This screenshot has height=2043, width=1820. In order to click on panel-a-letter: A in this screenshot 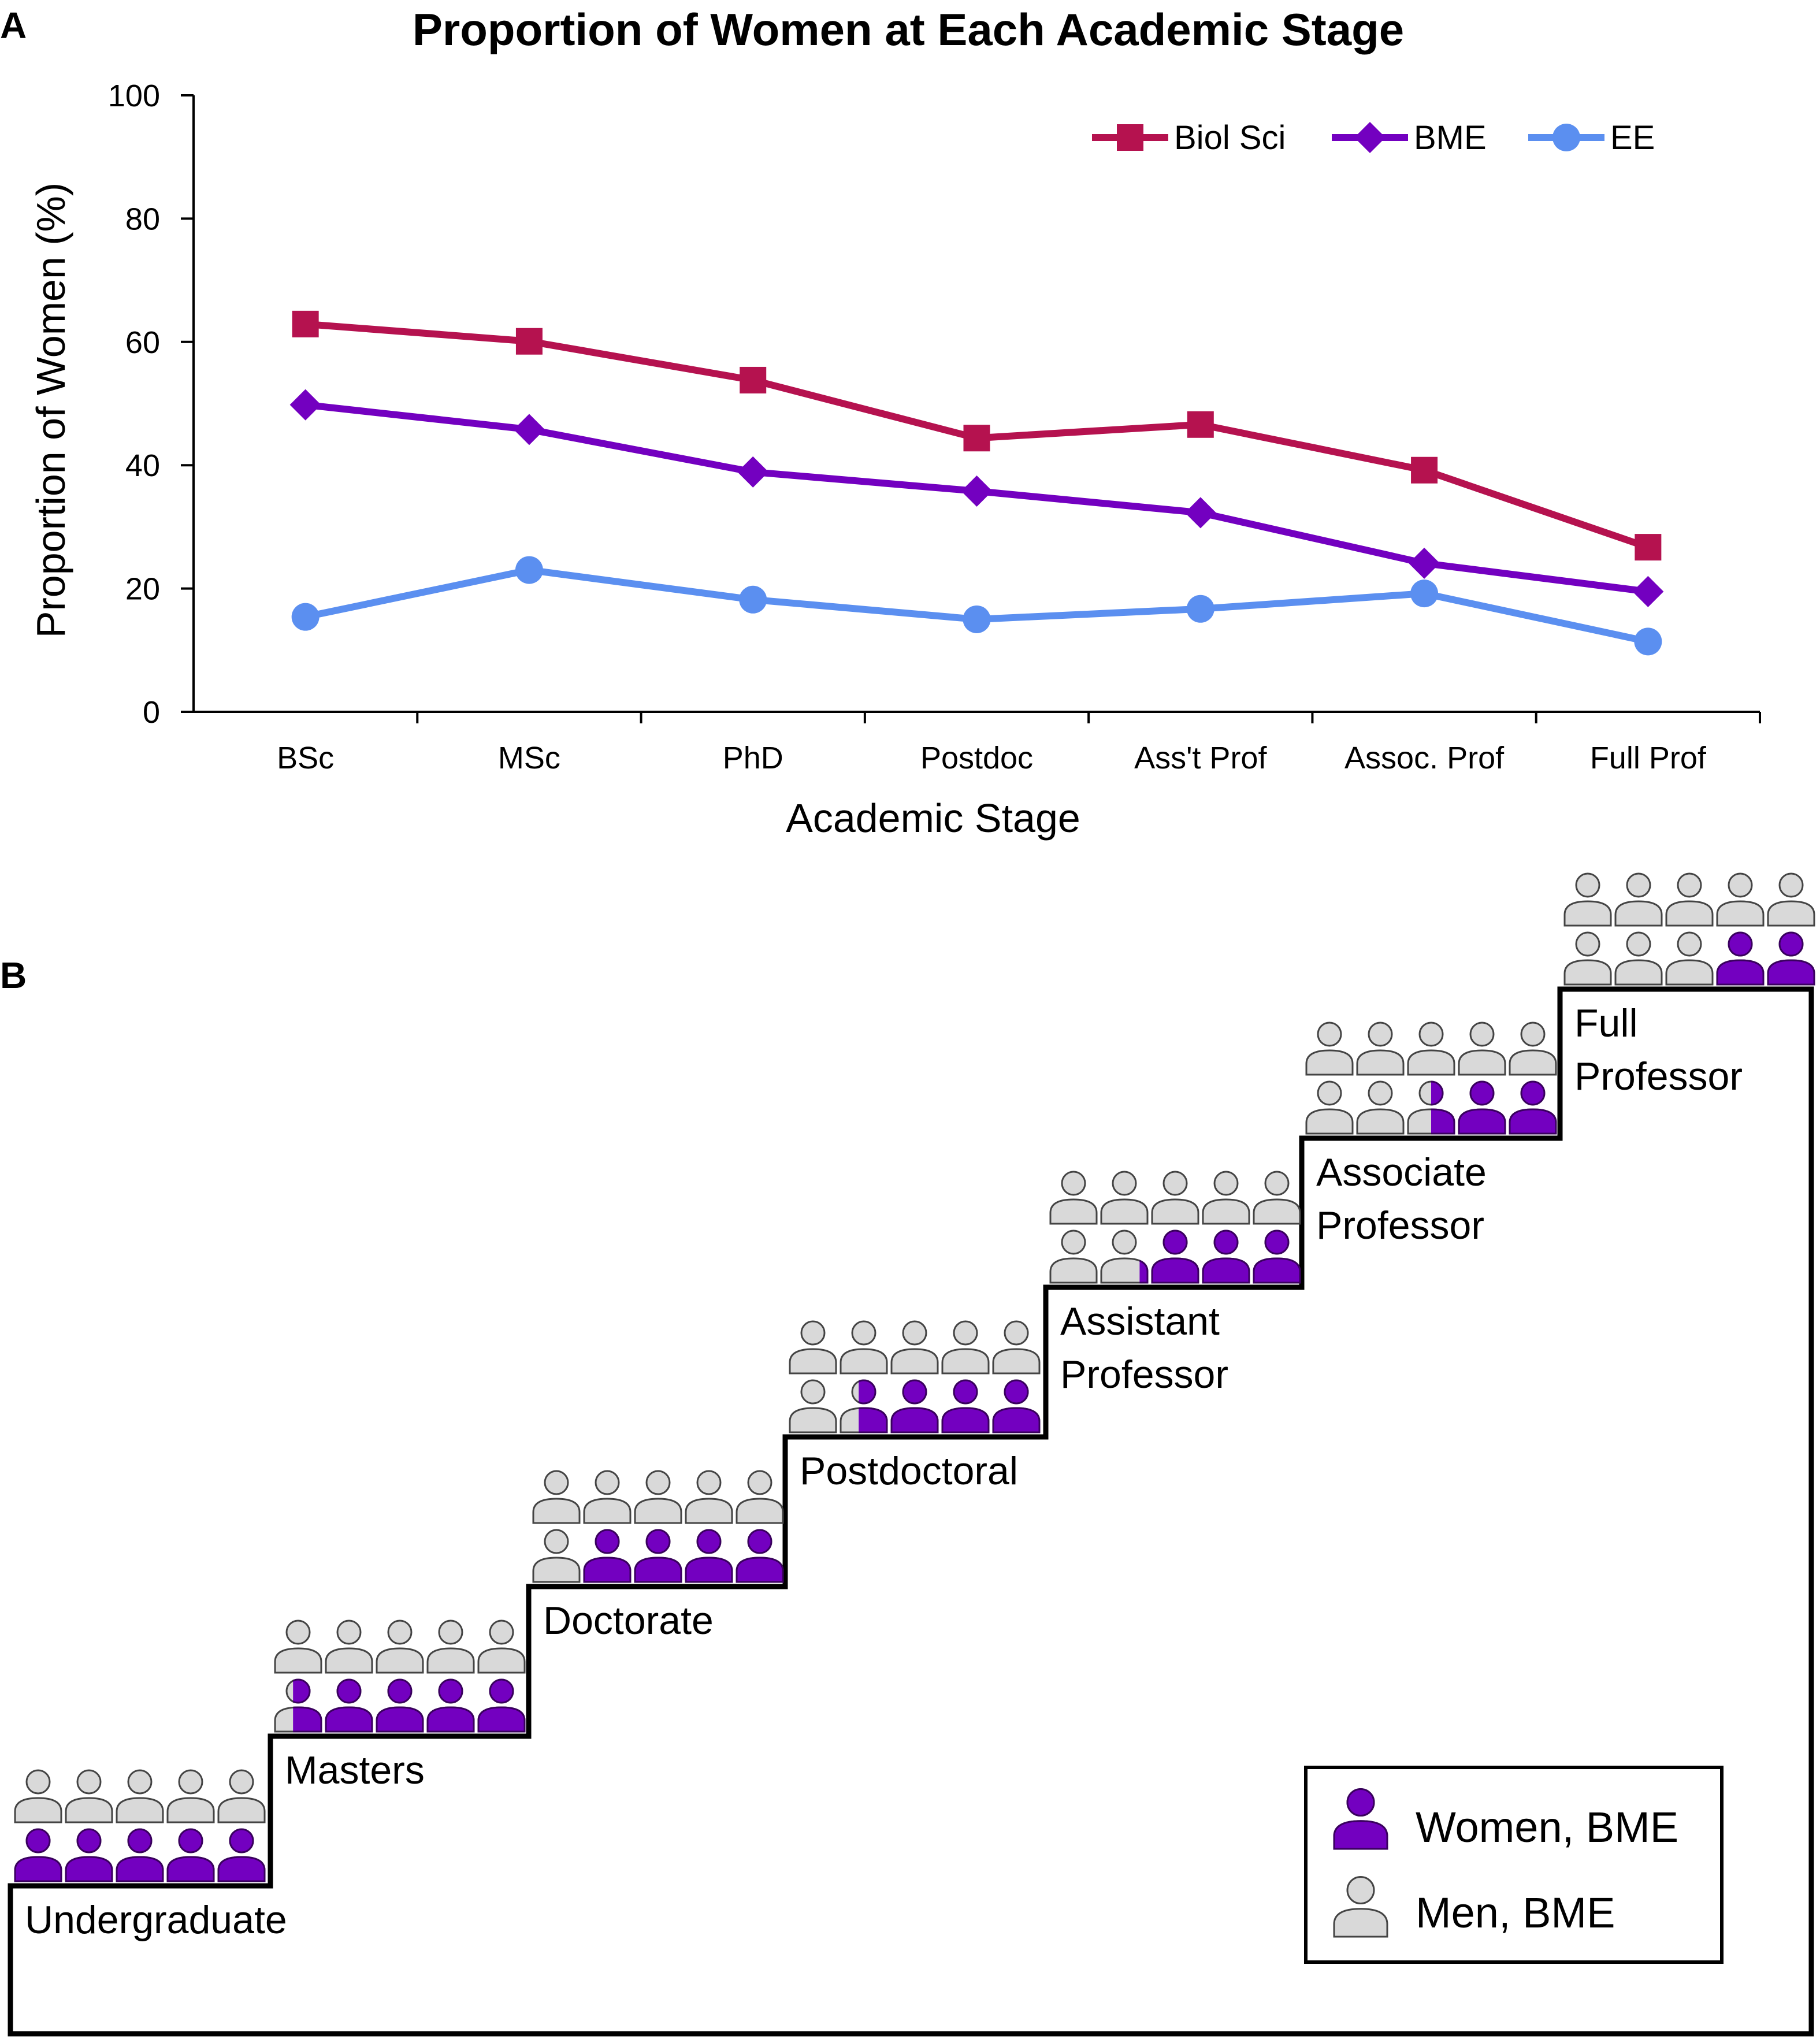, I will do `click(13, 25)`.